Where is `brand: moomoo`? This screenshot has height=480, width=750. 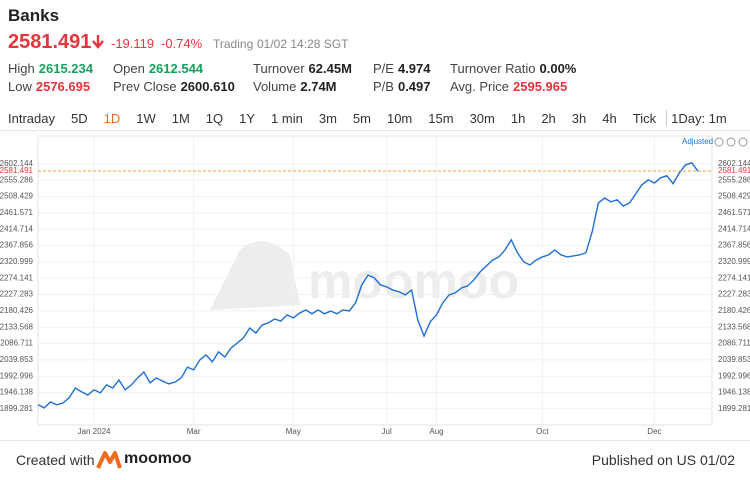 brand: moomoo is located at coordinates (158, 458).